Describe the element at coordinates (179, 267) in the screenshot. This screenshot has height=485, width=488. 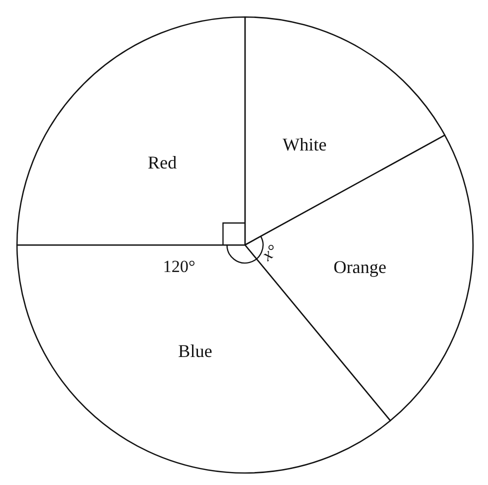
I see `text: 120°` at that location.